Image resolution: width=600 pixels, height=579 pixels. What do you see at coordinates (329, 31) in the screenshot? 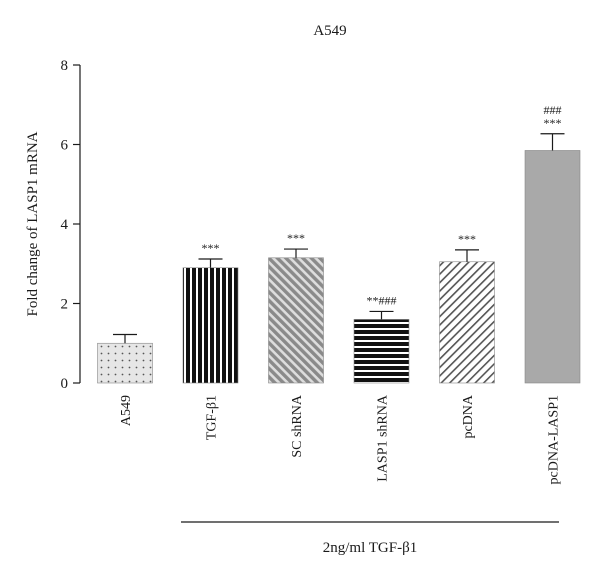
I see `chart-title: A549` at bounding box center [329, 31].